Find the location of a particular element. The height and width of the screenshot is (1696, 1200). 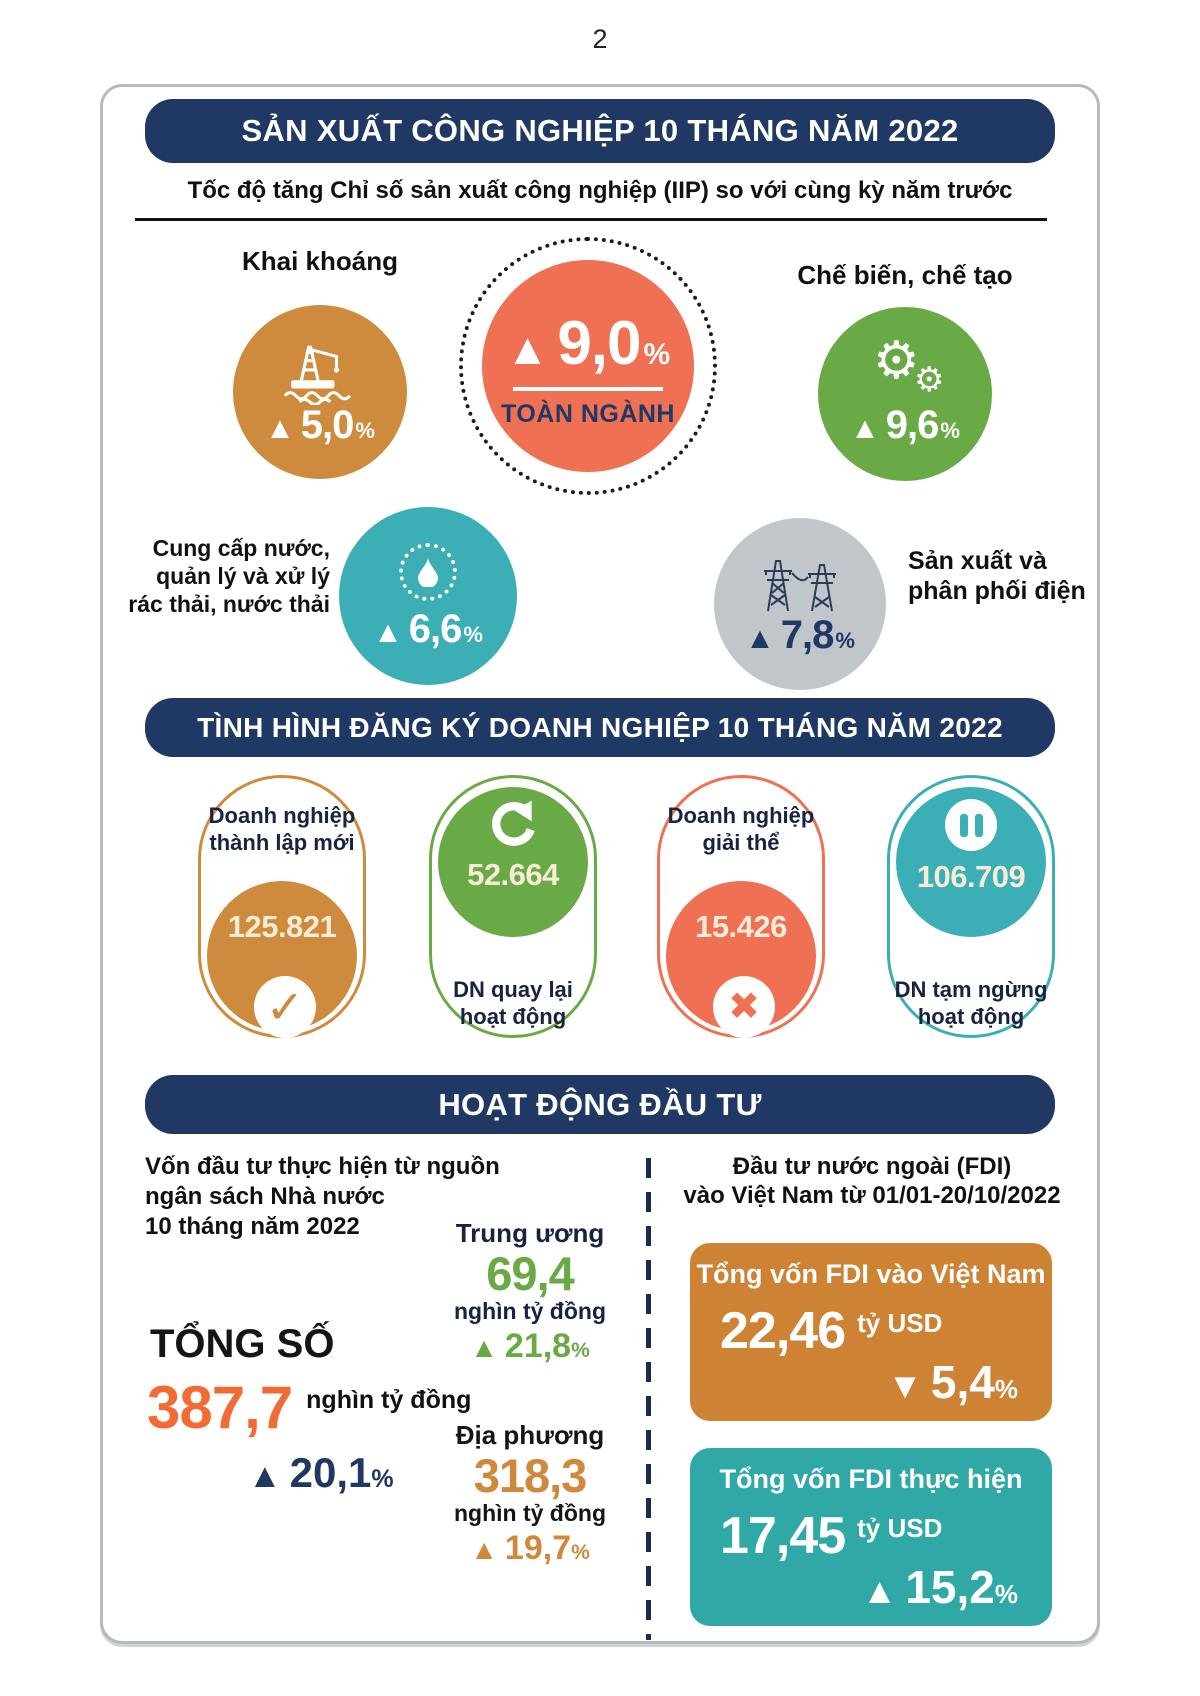

whole-industry-value: ▲ 9,0 % is located at coordinates (588, 344).